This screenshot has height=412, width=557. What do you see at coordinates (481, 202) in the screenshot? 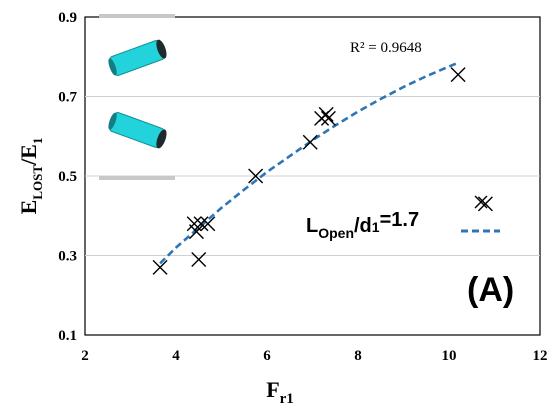
I see `legend-marker-swatch` at bounding box center [481, 202].